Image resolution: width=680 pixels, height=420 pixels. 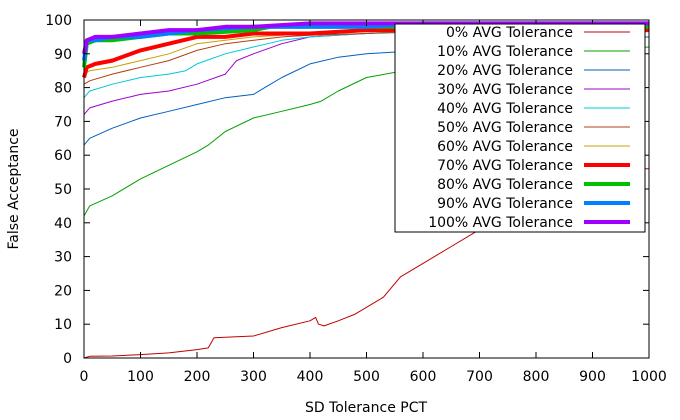 I want to click on x-tick-label: 700, so click(x=479, y=377).